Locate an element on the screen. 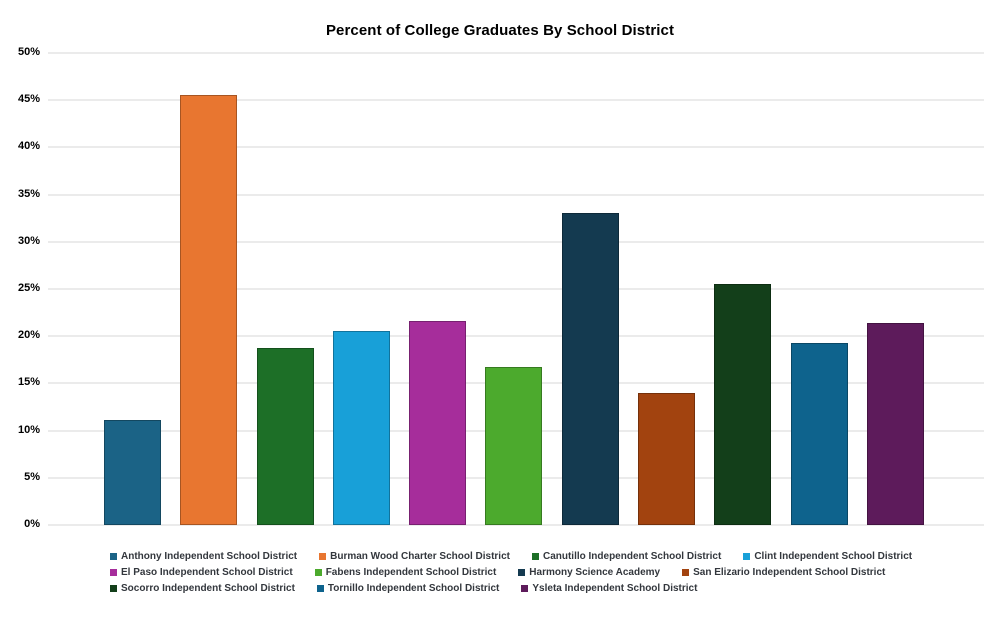 Image resolution: width=1000 pixels, height=624 pixels. bar-anthony-independent-school-district is located at coordinates (132, 472).